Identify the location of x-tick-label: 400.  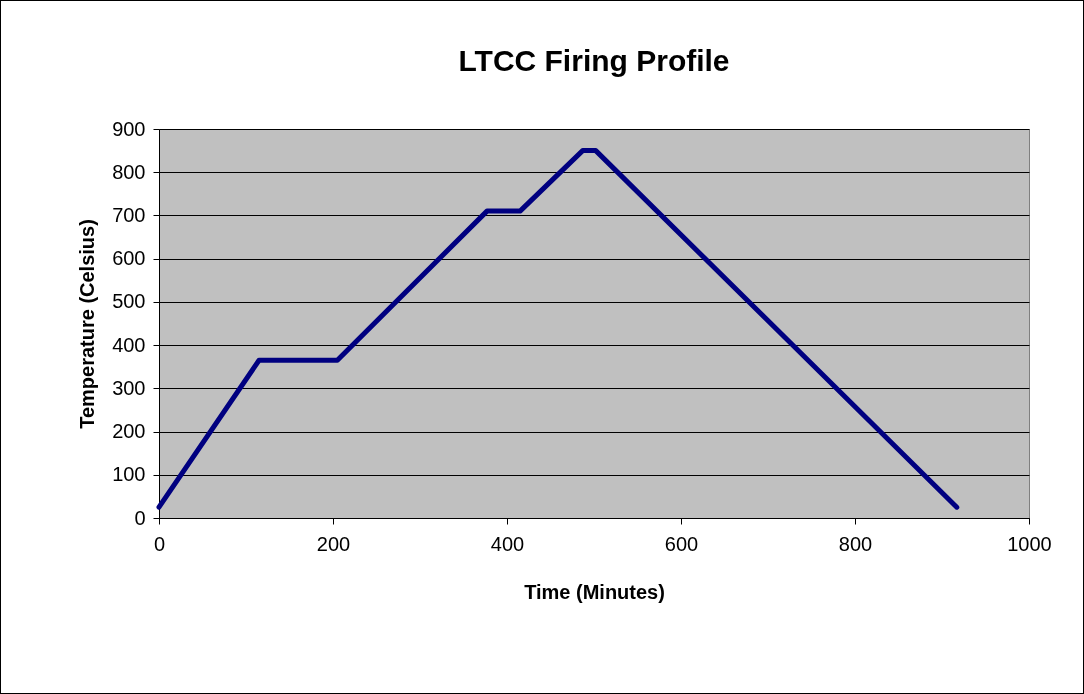
(507, 543).